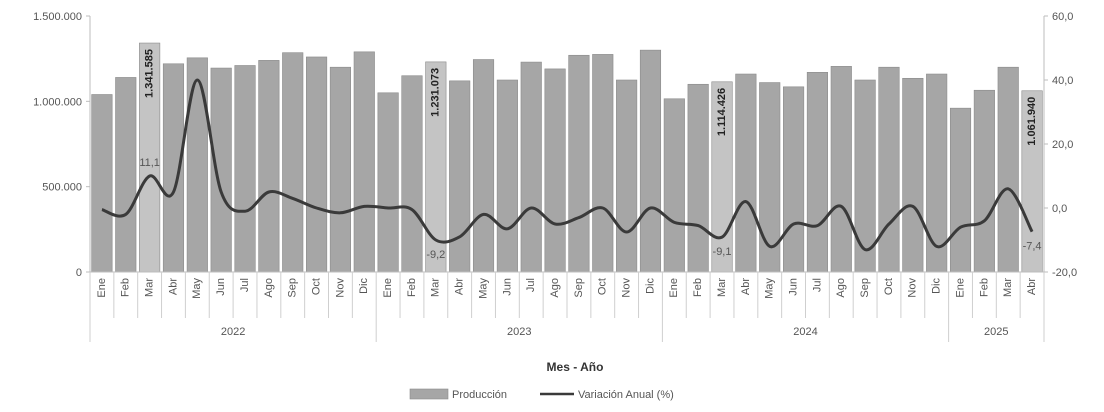  Describe the element at coordinates (436, 92) in the screenshot. I see `bar-value-label: 1.231.073` at that location.